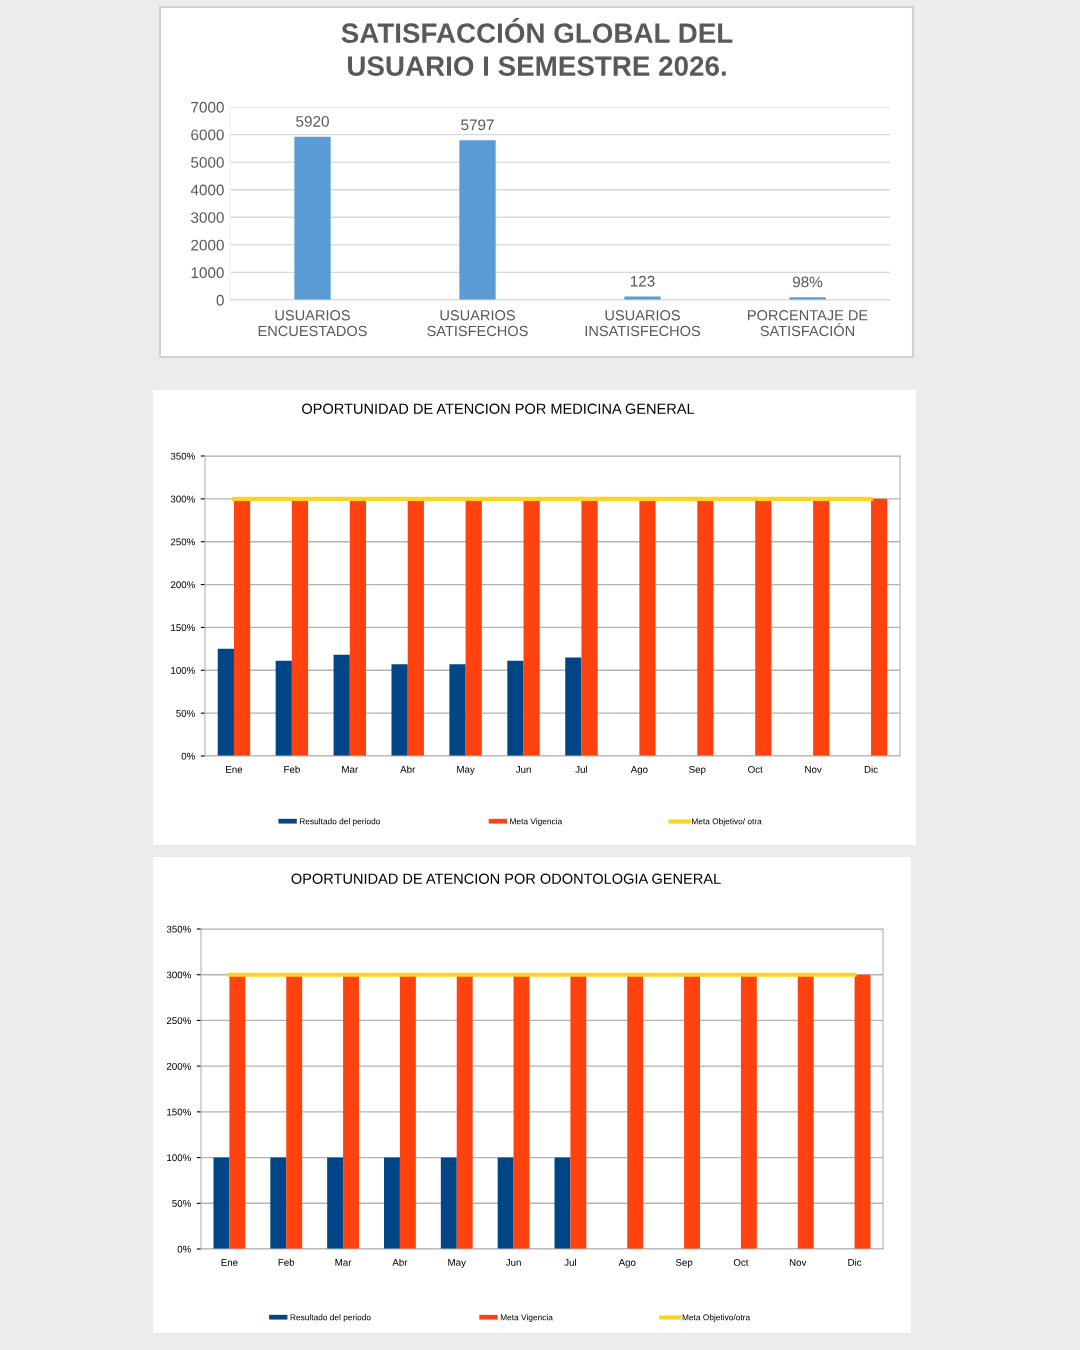 The width and height of the screenshot is (1080, 1350). I want to click on chart-title: OPORTUNIDAD DE ATENCION POR MEDICINA GENERAL, so click(498, 408).